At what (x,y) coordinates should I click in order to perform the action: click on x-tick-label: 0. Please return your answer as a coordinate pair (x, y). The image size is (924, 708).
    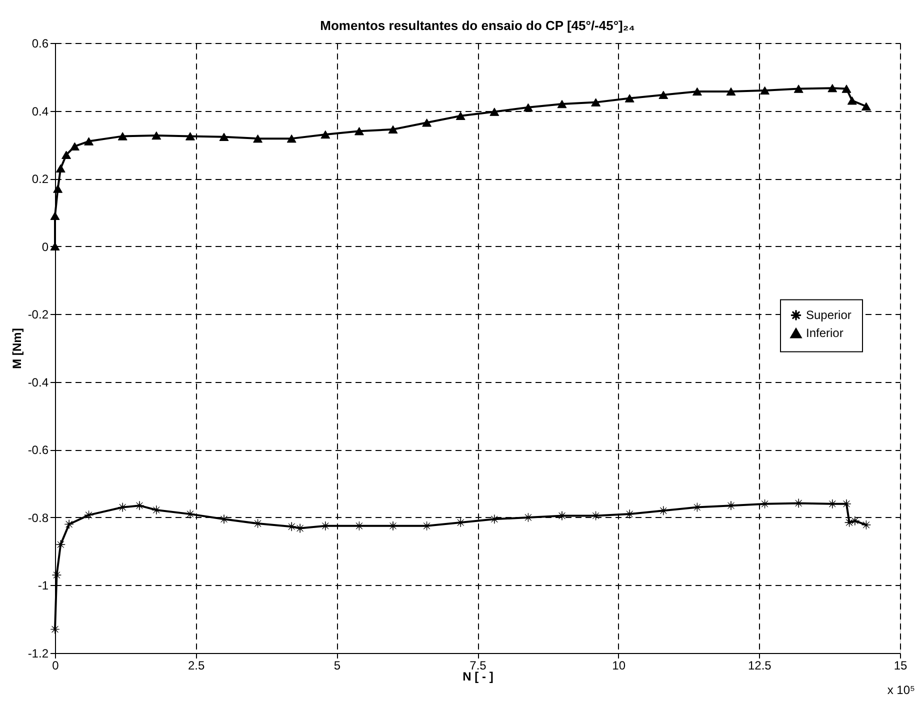
    Looking at the image, I should click on (56, 665).